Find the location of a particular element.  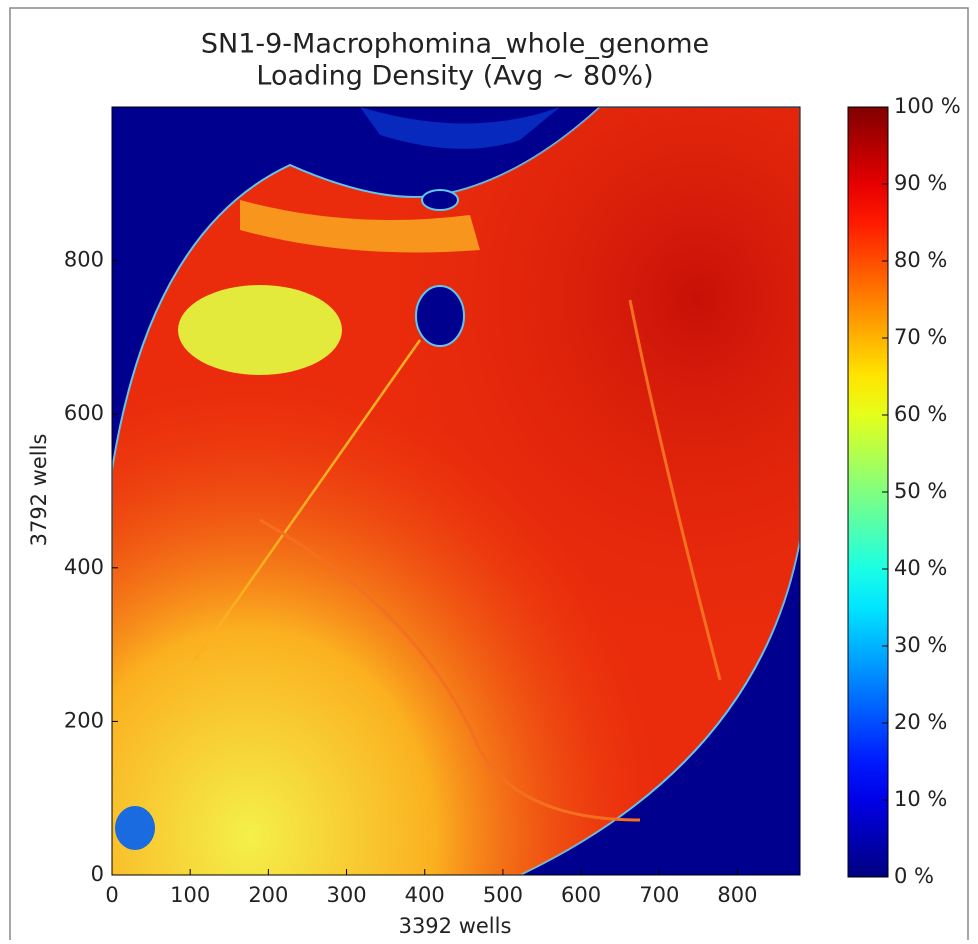

colorbar-tick-label: 100 % is located at coordinates (927, 106).